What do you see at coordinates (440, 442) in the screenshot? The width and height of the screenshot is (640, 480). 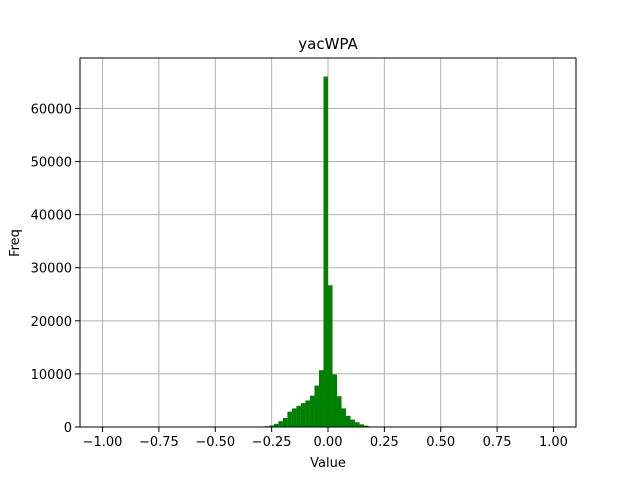 I see `x-tick-label: 0.50` at bounding box center [440, 442].